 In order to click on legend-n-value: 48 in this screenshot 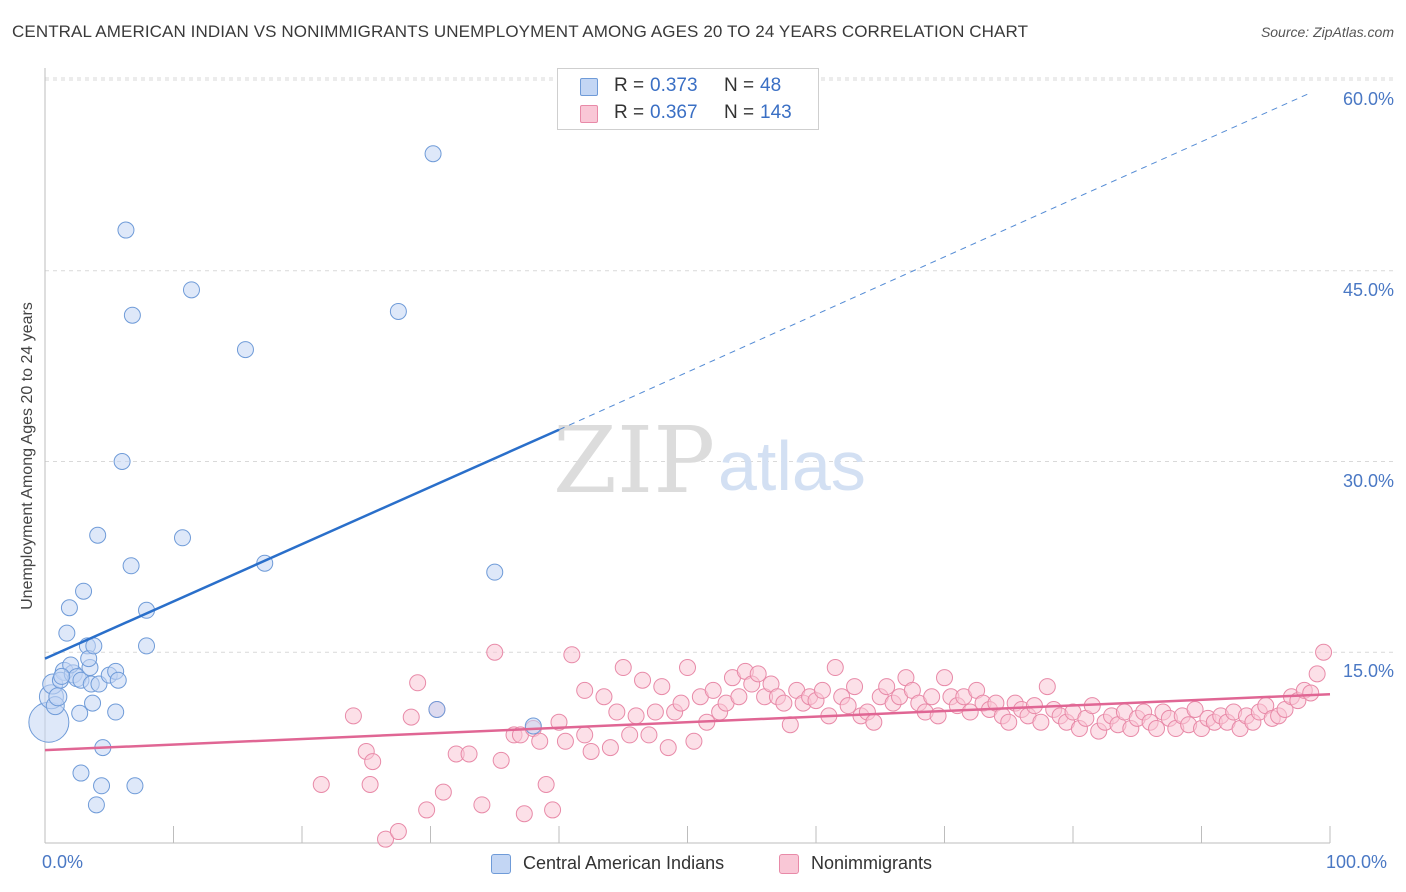, I will do `click(771, 85)`.